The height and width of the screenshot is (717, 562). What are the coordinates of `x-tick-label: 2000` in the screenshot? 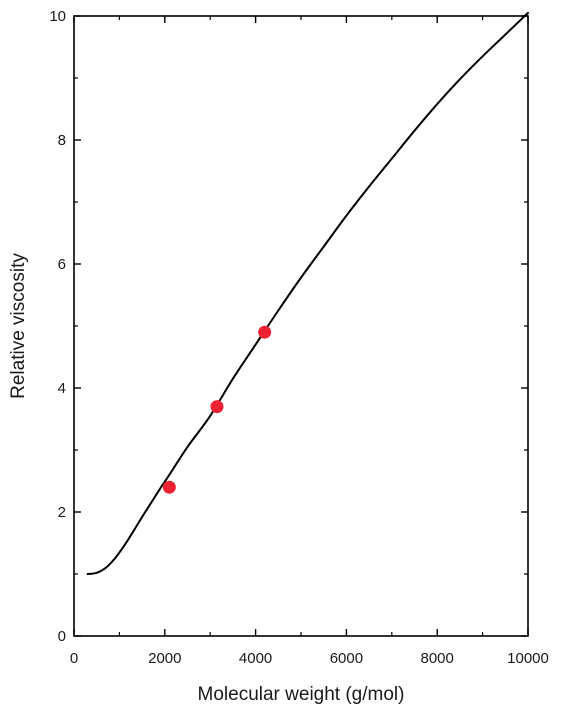 It's located at (164, 658).